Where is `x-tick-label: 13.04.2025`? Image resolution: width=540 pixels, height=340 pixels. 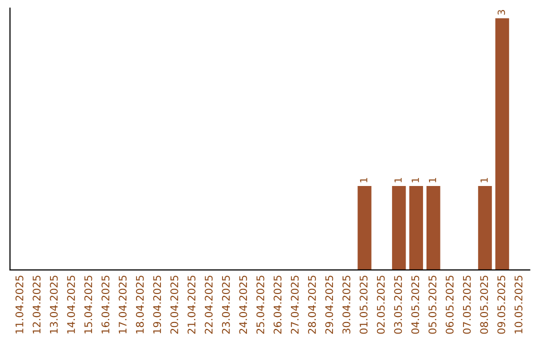 x-tick-label: 13.04.2025 is located at coordinates (54, 305).